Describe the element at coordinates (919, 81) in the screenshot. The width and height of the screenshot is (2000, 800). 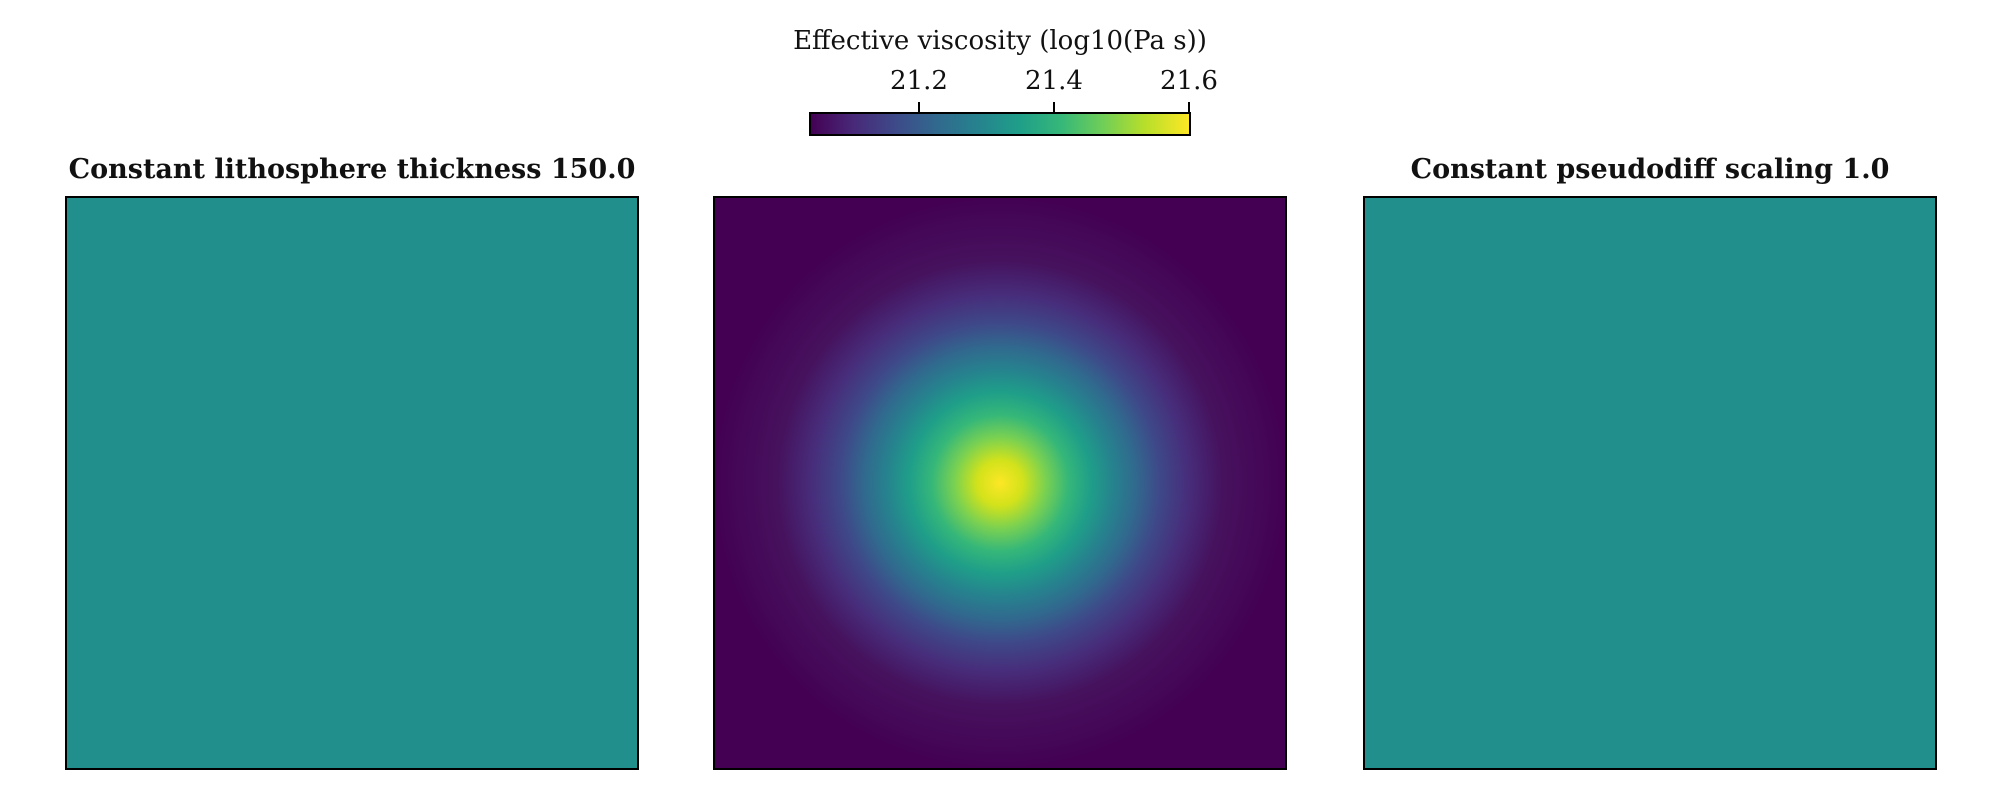
I see `colorbar-tick-label-21-2: 21.2` at that location.